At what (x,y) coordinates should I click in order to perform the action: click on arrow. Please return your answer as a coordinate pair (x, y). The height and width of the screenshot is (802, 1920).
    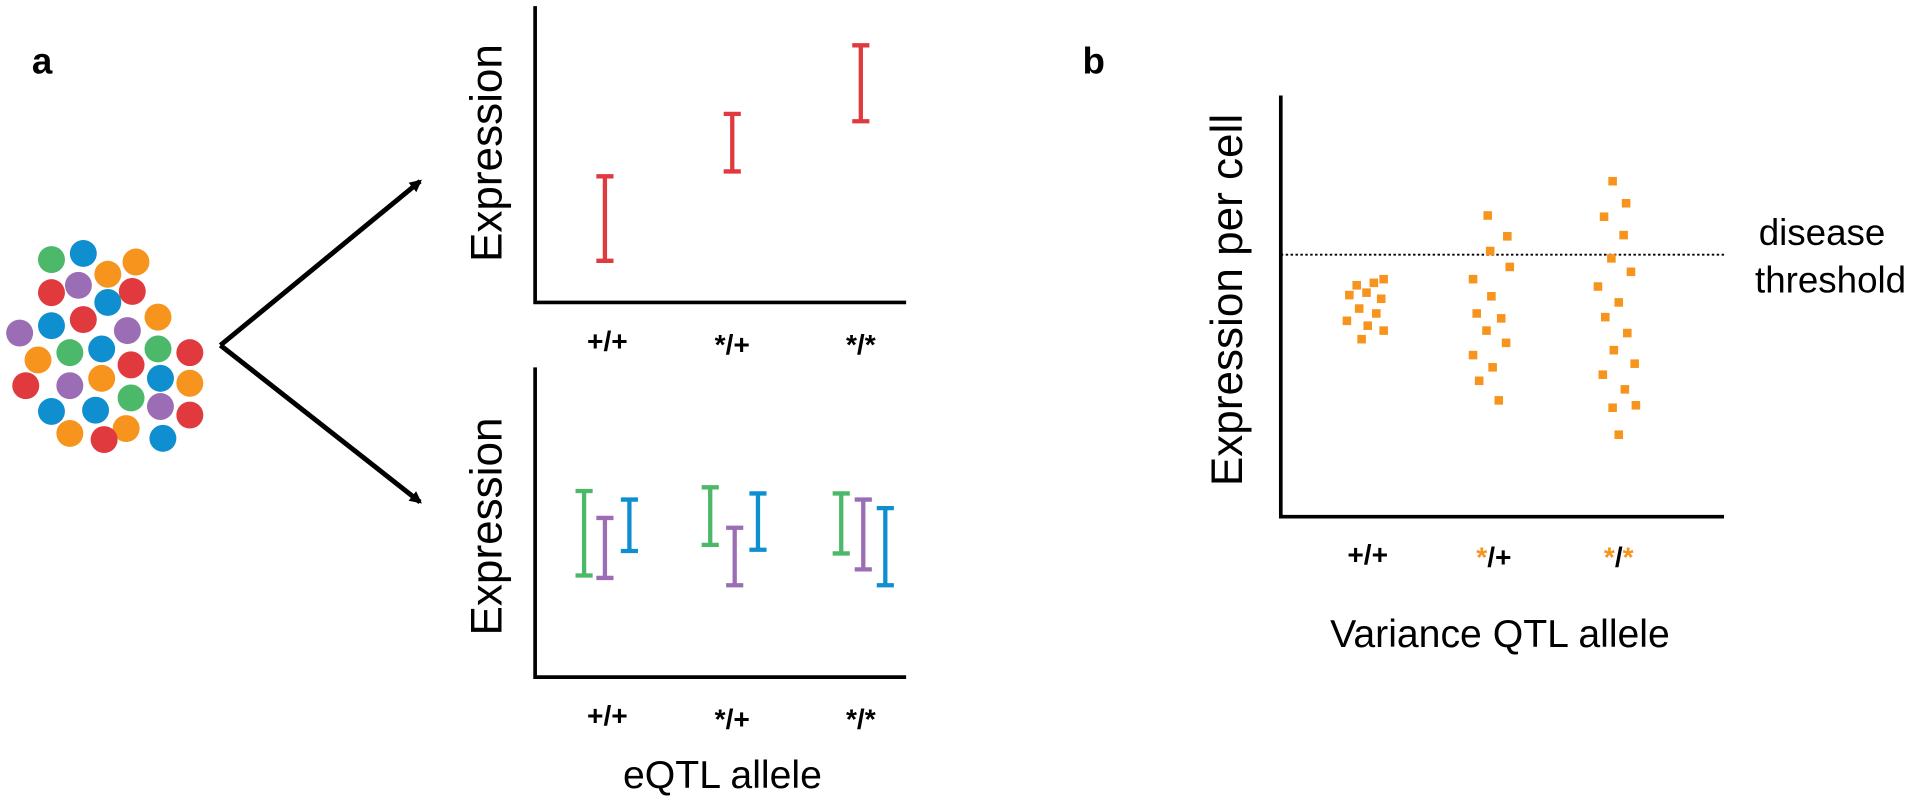
    Looking at the image, I should click on (320, 263).